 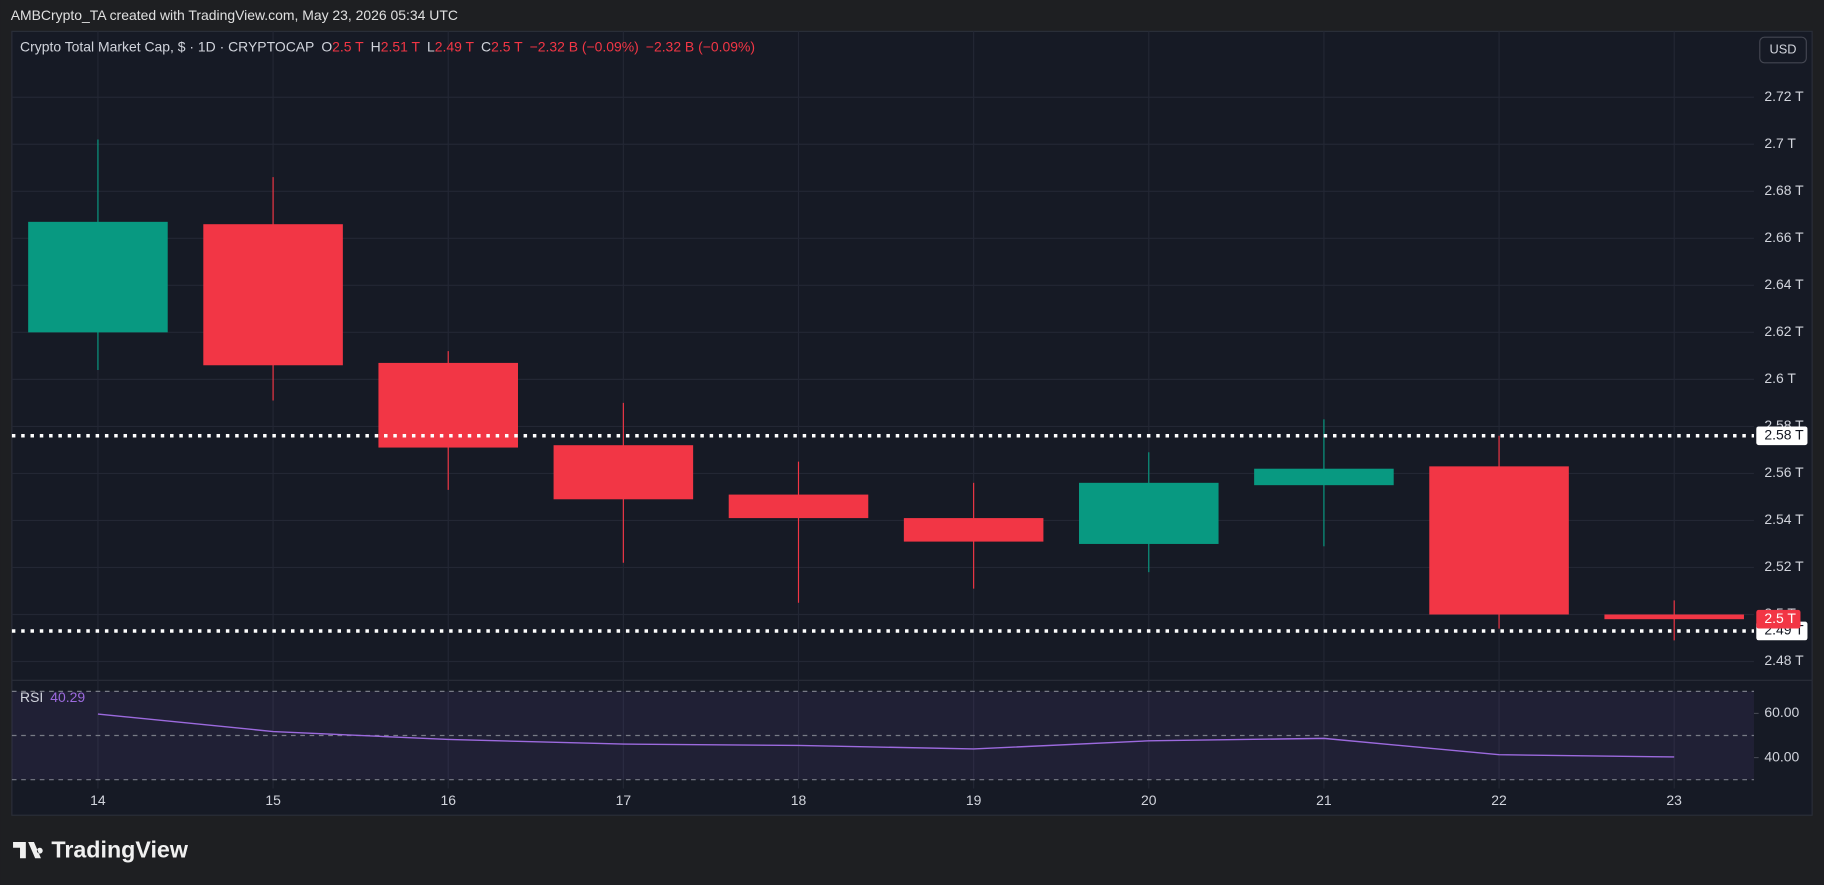 I want to click on y-tick-label: 2.48 T, so click(x=1784, y=660).